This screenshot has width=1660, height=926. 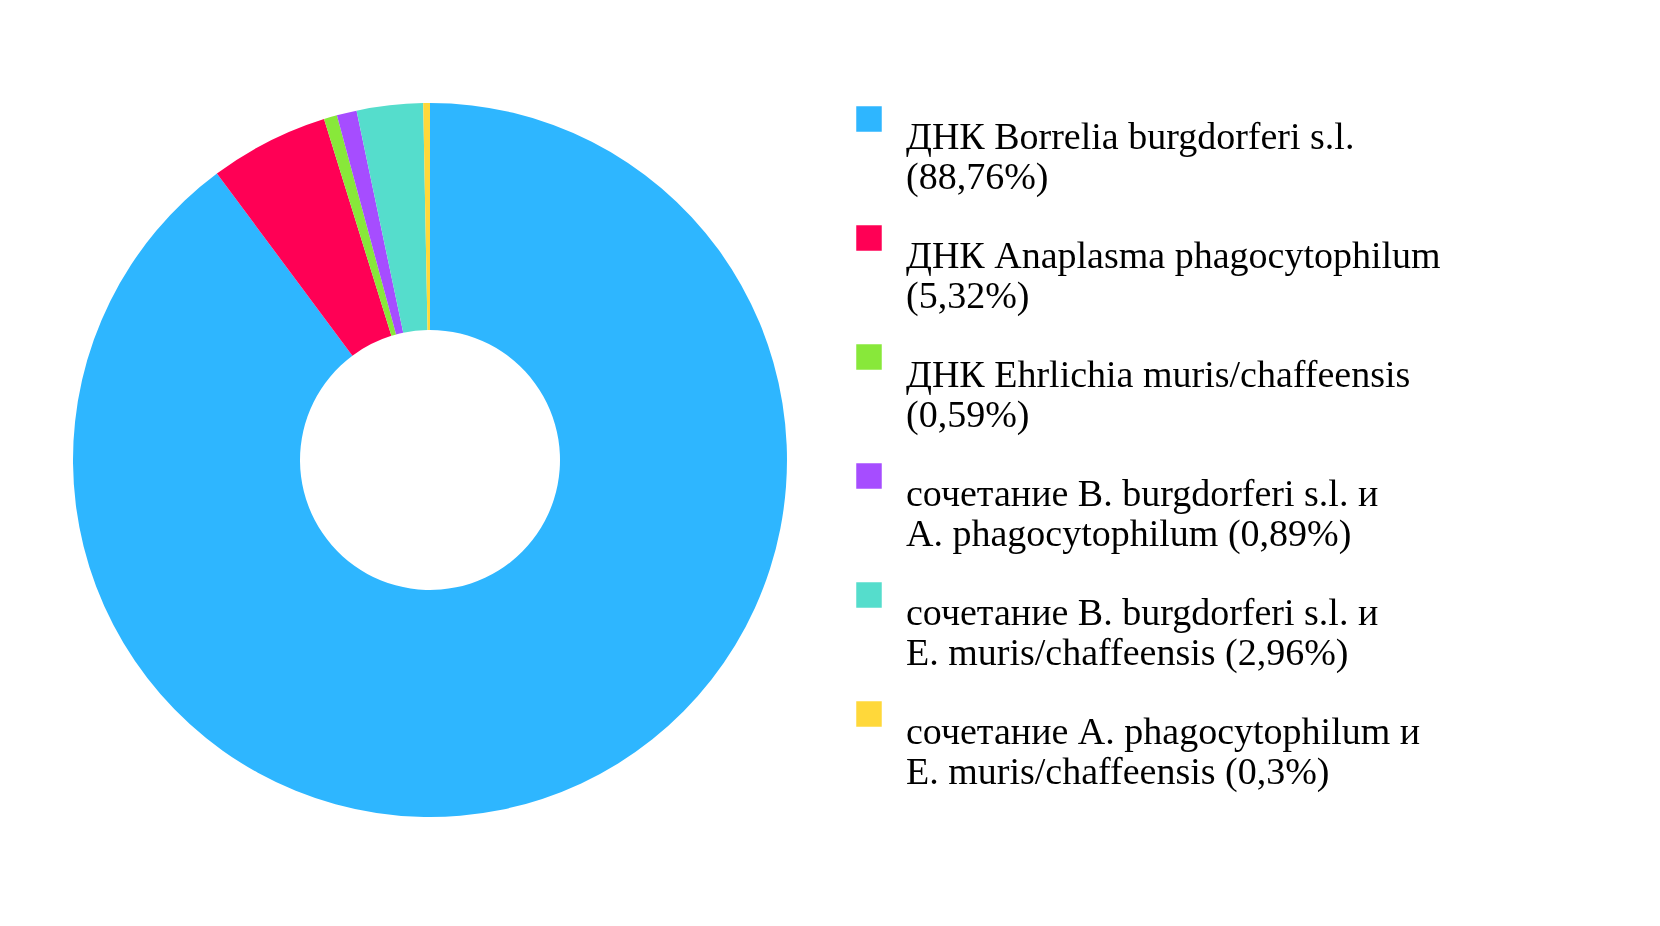 I want to click on legend-label: ДНК Borrelia burgdorferi s.l. (88,76%), so click(x=1130, y=156).